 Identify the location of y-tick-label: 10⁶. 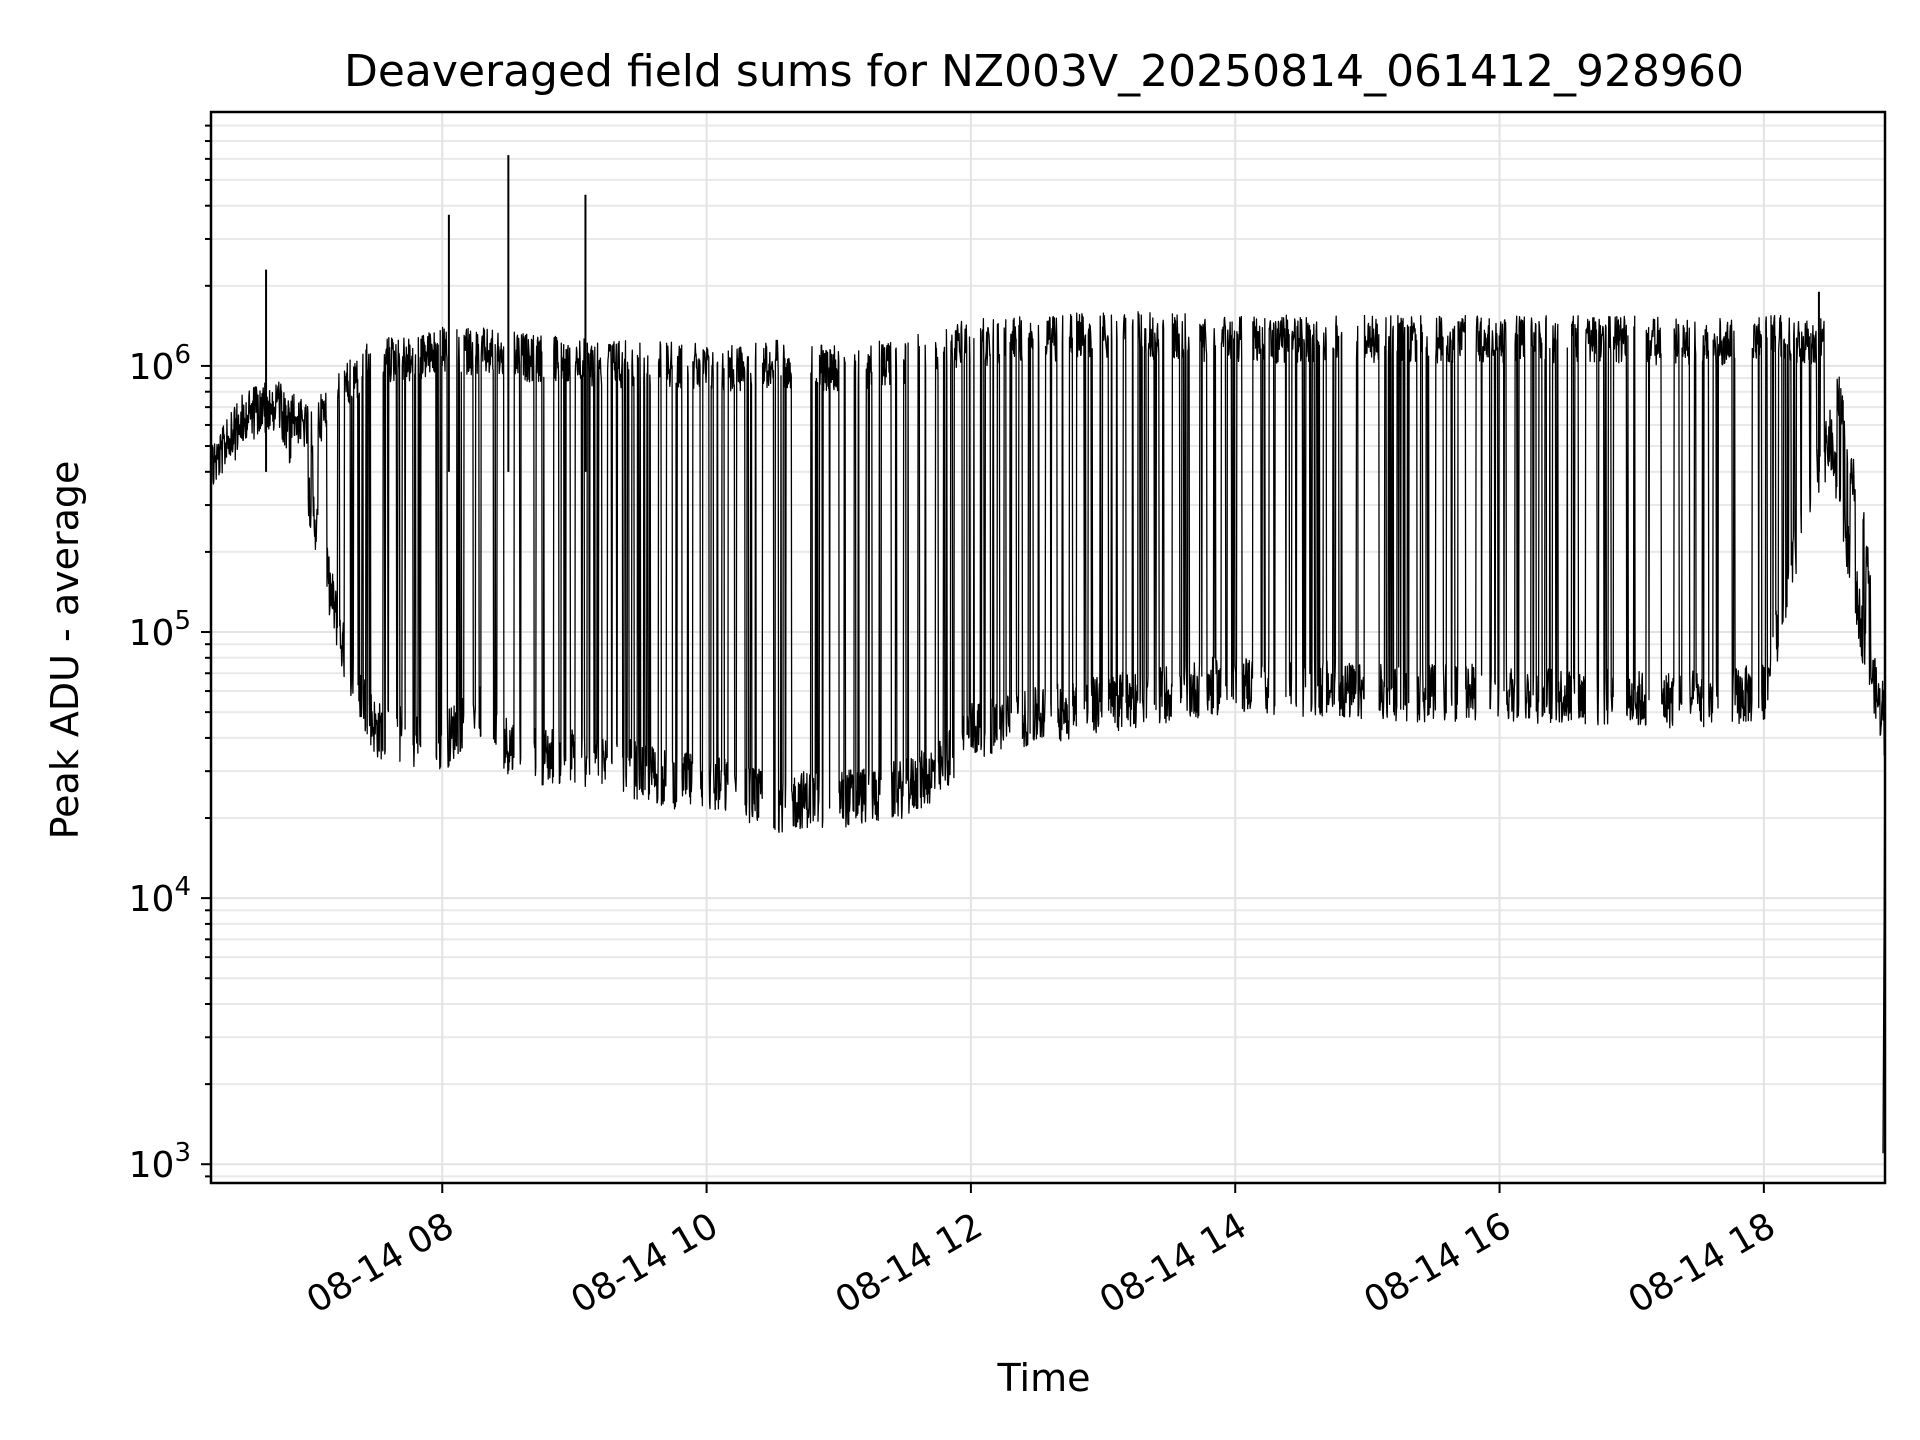
(160, 364).